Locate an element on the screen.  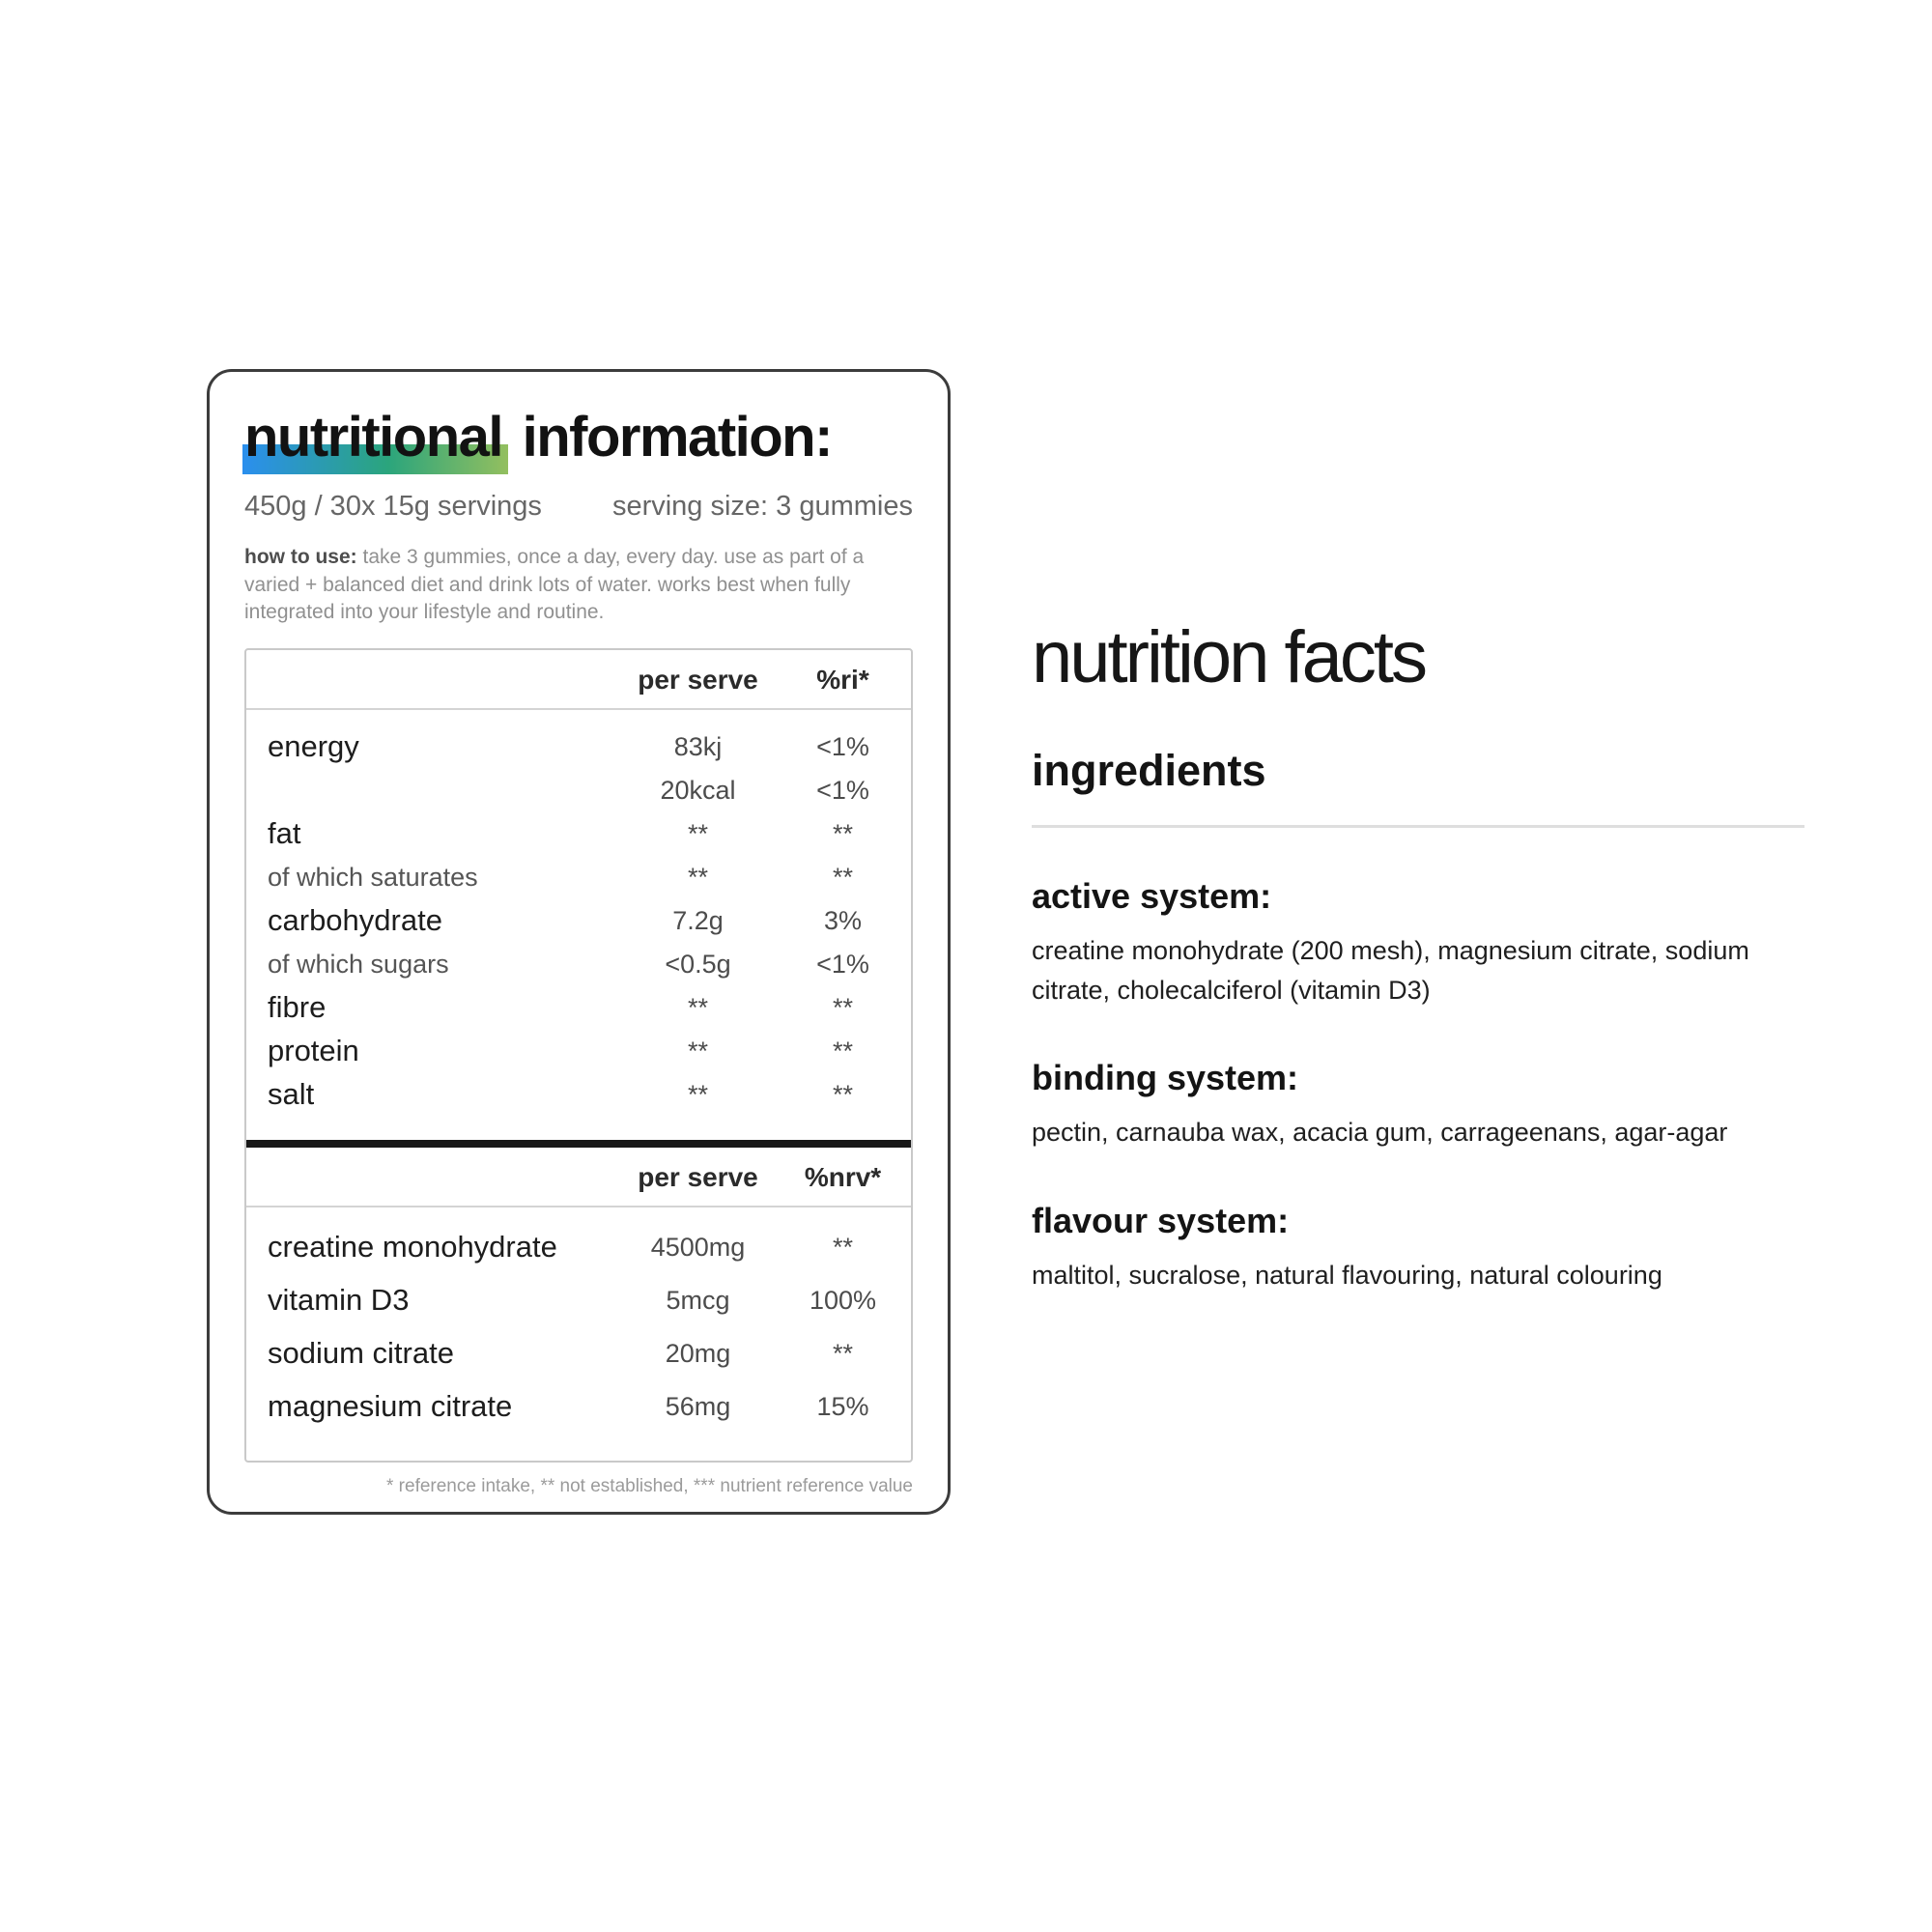
actives-col-nrv: %nrv* is located at coordinates (843, 1176).